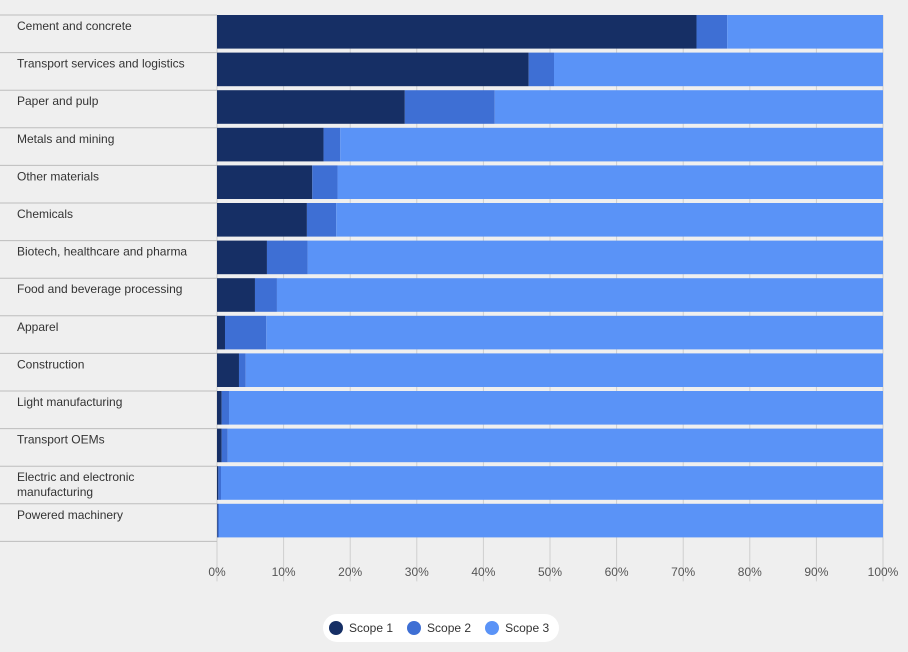 The image size is (908, 652). What do you see at coordinates (617, 572) in the screenshot?
I see `x-tick-label: 60%` at bounding box center [617, 572].